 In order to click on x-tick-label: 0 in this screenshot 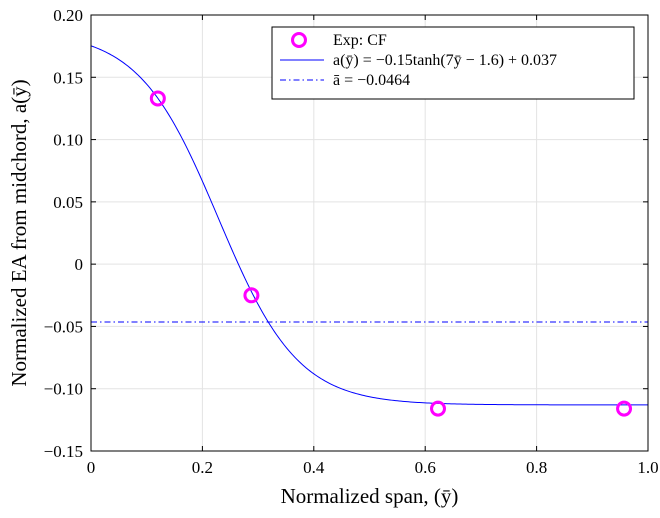, I will do `click(91, 467)`.